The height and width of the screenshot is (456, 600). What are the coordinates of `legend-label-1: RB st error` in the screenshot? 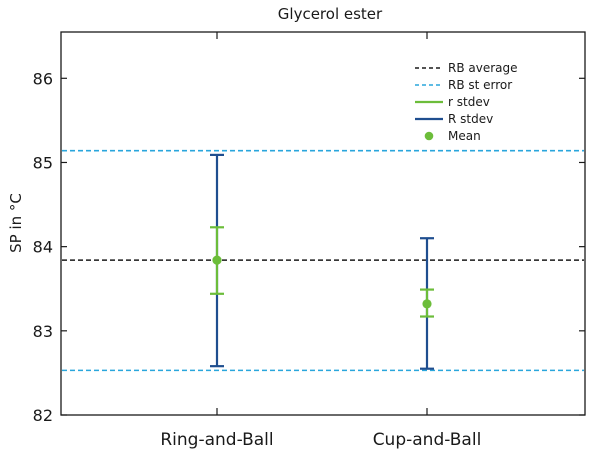 It's located at (480, 85).